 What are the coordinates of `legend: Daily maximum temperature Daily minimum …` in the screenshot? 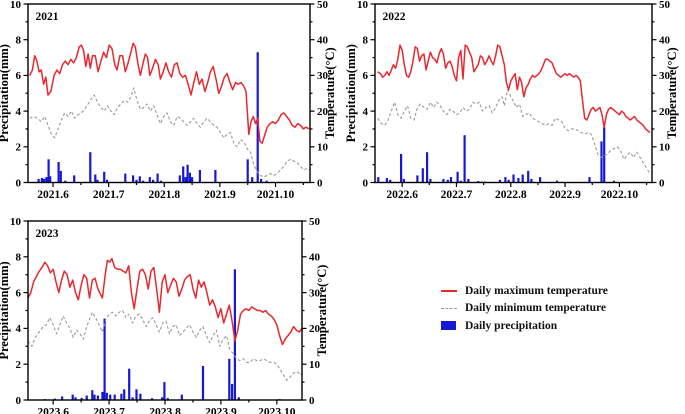 It's located at (524, 308).